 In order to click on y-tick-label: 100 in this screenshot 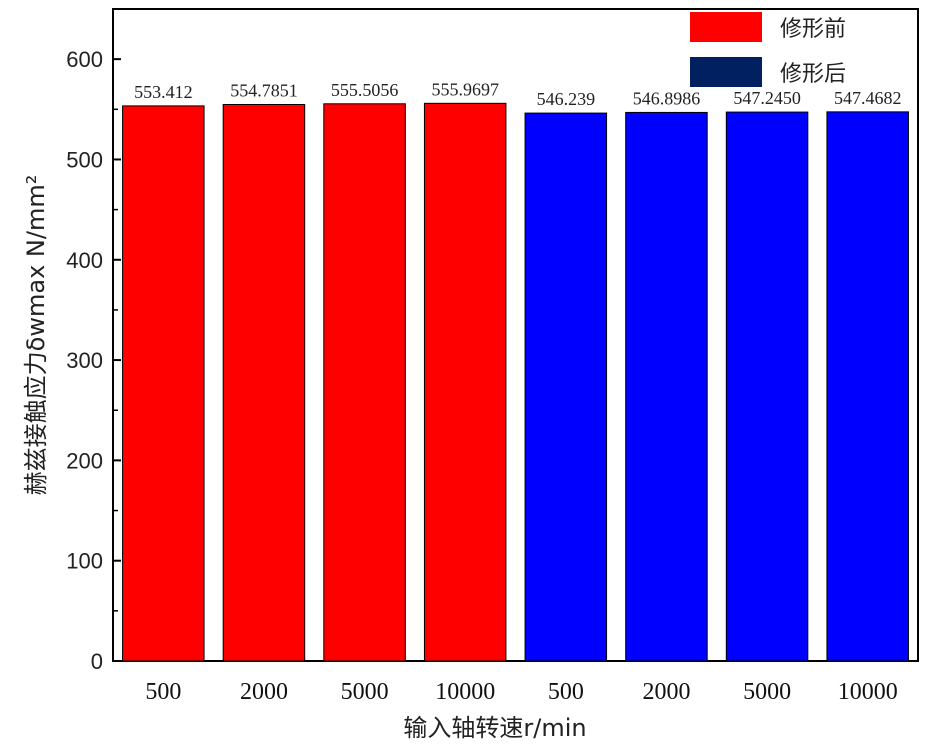, I will do `click(84, 561)`.